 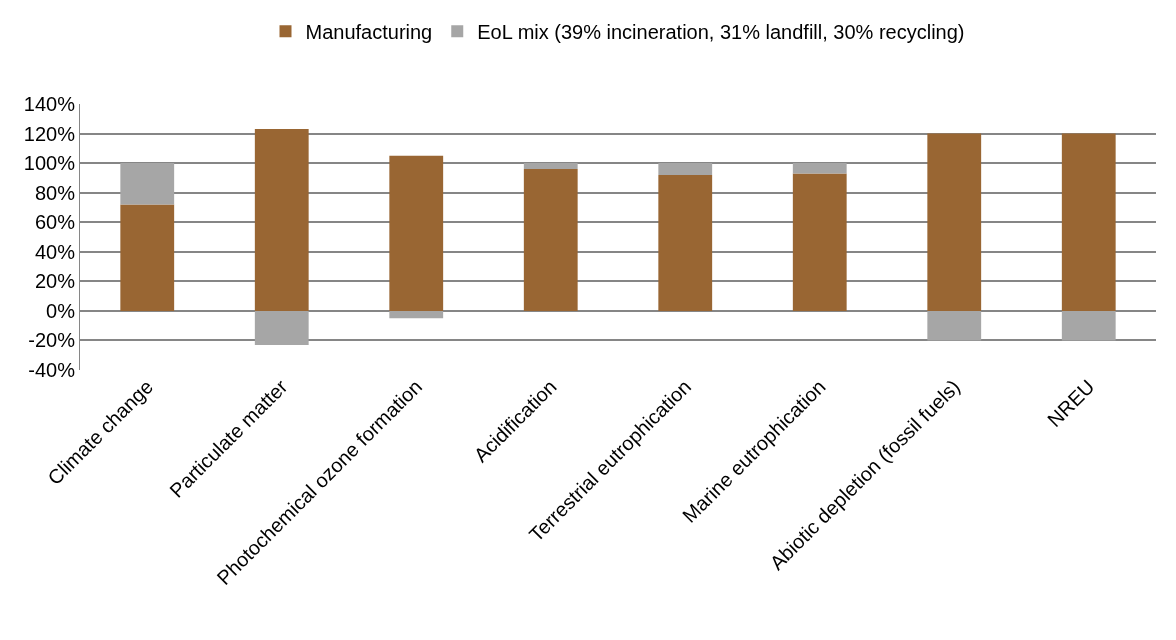 What do you see at coordinates (49, 104) in the screenshot?
I see `y-tick-label: 140%` at bounding box center [49, 104].